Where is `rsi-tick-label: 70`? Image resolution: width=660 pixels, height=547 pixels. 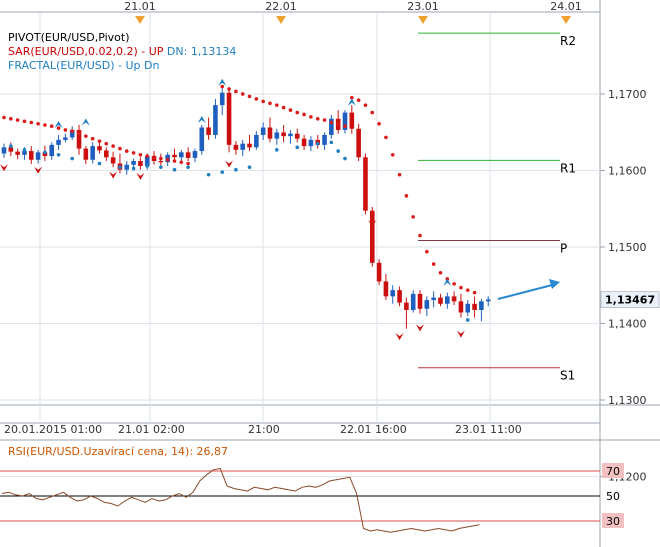 rsi-tick-label: 70 is located at coordinates (613, 471).